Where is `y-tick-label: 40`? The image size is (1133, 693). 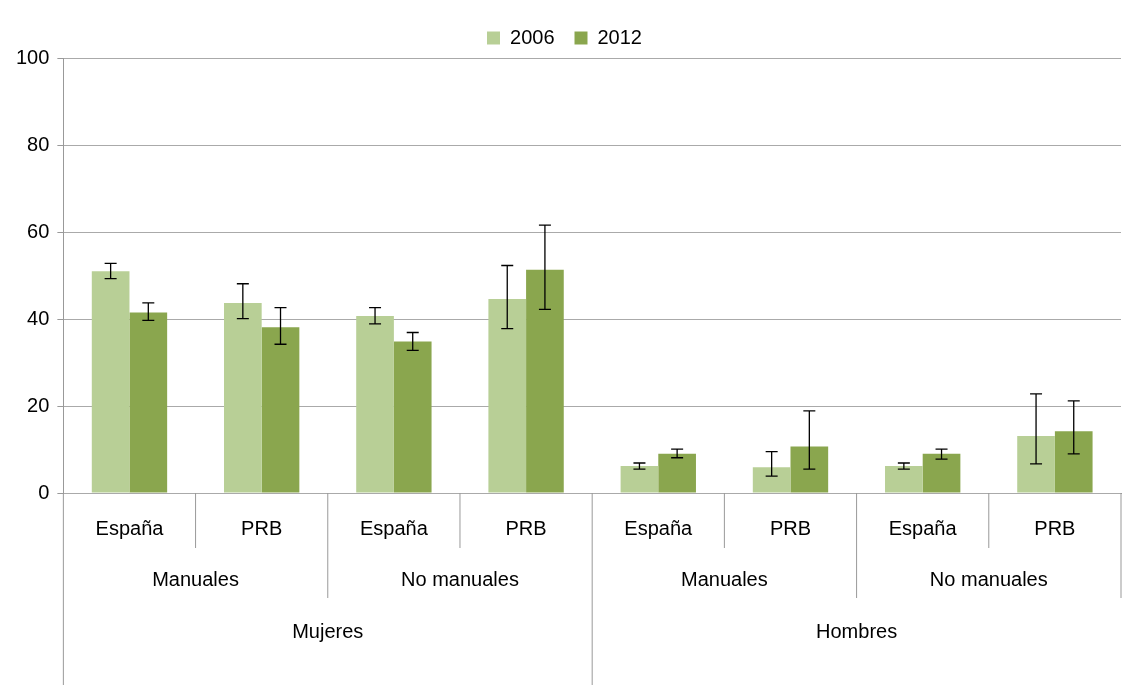 y-tick-label: 40 is located at coordinates (38, 317).